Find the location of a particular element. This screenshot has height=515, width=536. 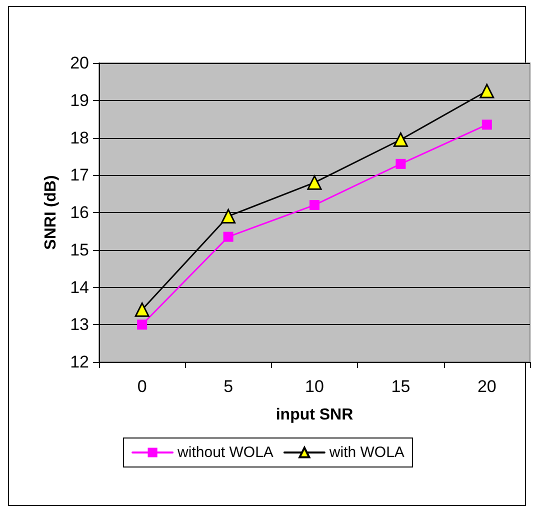

y-tick-label: 16 is located at coordinates (79, 212).